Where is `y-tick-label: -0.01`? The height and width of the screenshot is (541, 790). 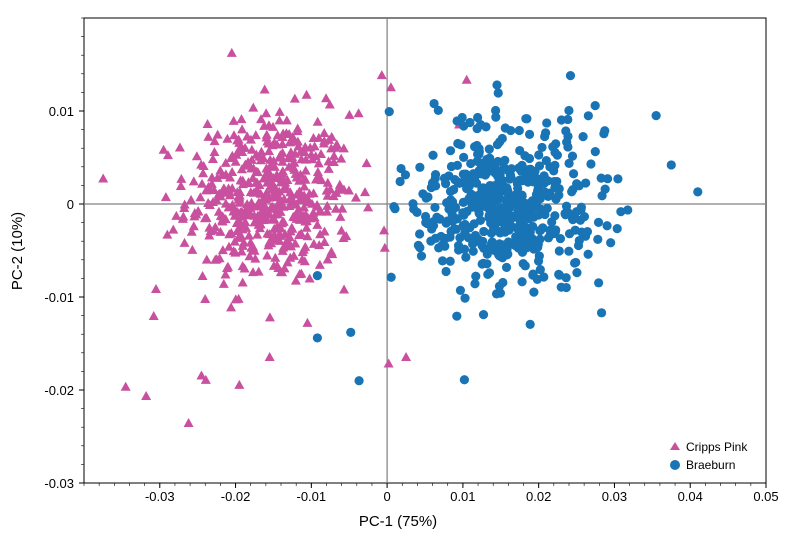 y-tick-label: -0.01 is located at coordinates (59, 297).